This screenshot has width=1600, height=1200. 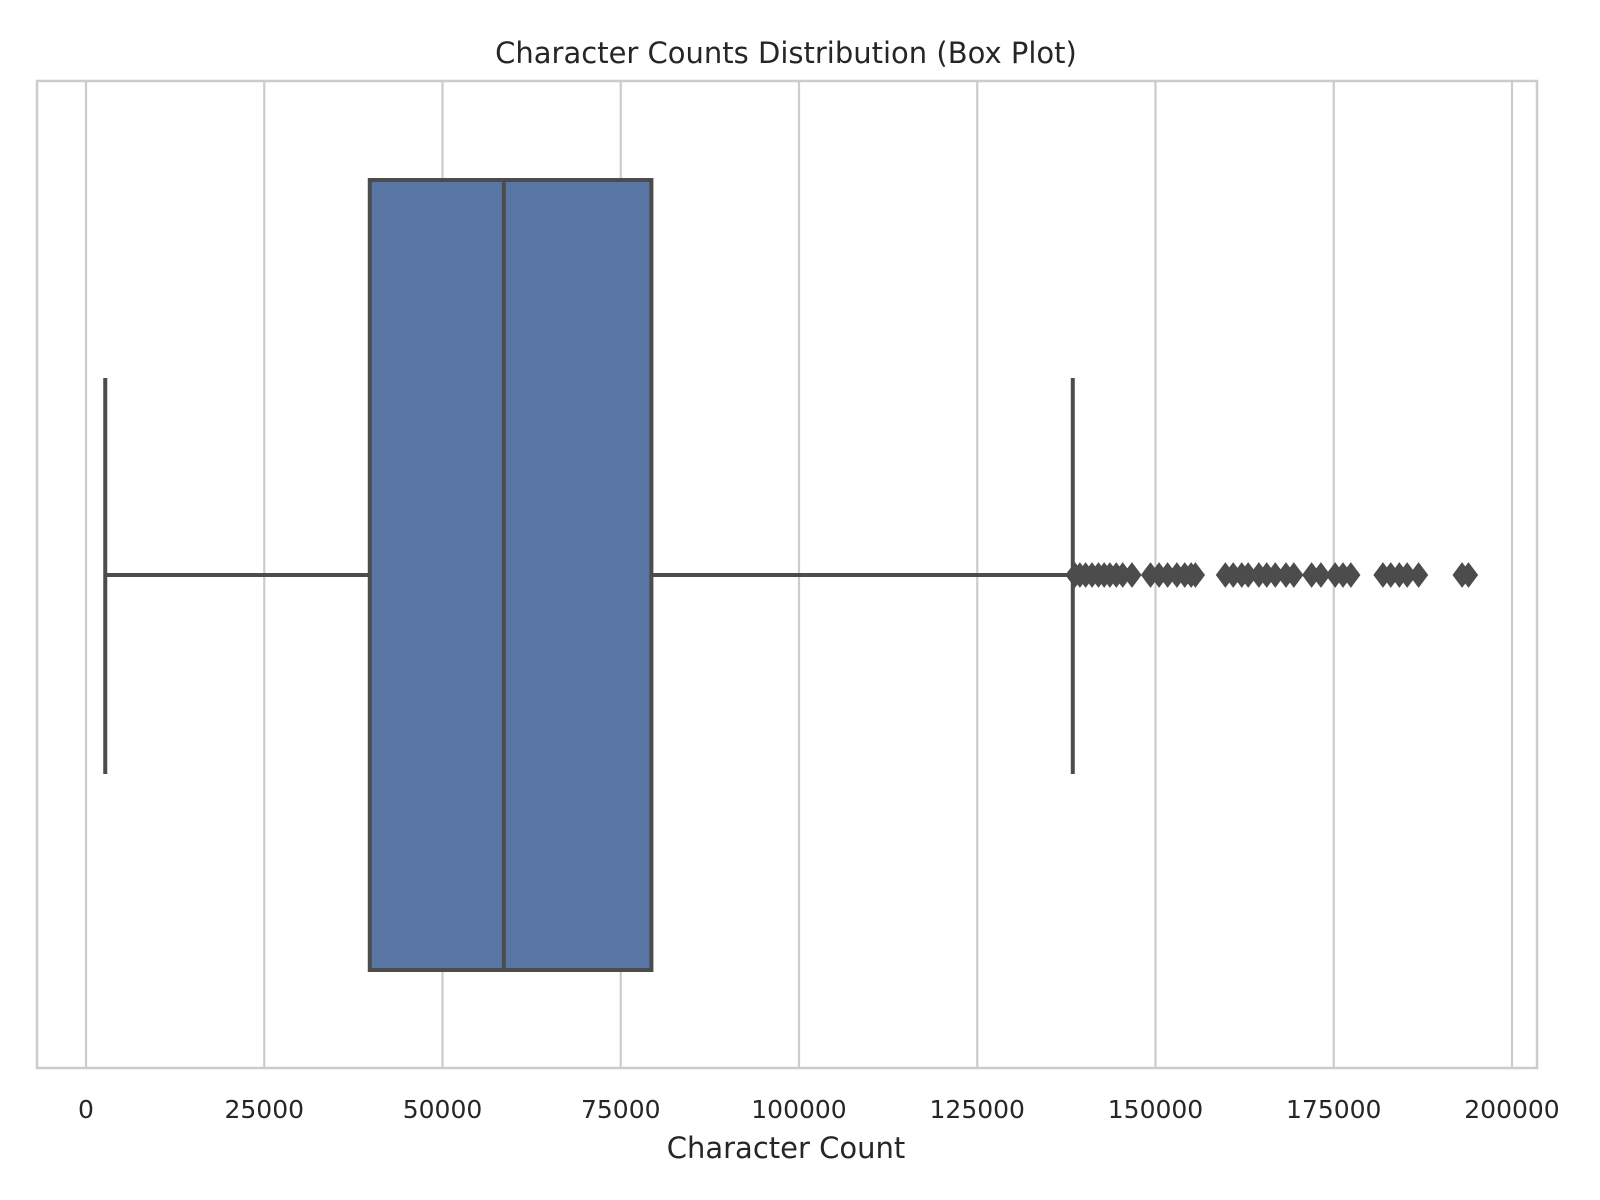 I want to click on x-tick-label: 0, so click(x=86, y=1109).